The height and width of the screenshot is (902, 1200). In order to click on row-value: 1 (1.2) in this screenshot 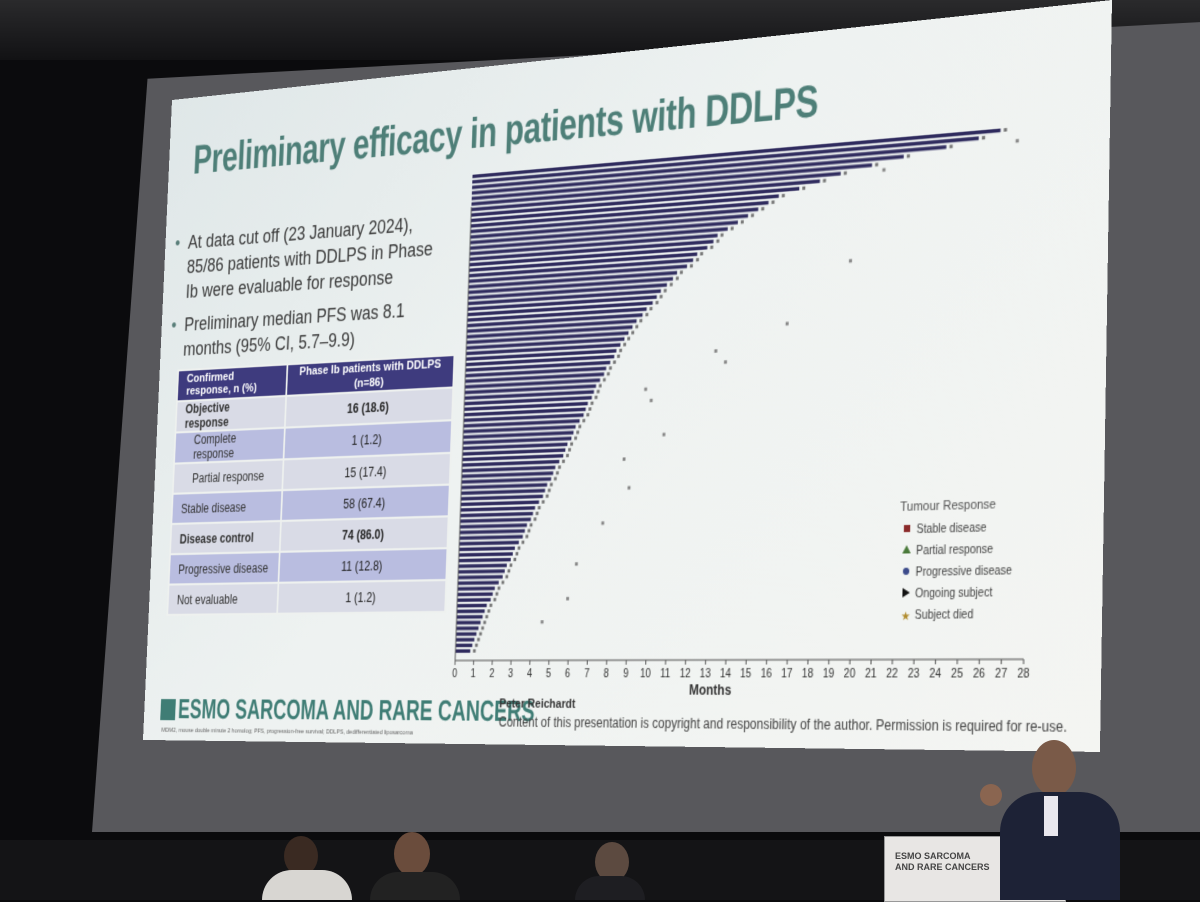, I will do `click(361, 597)`.